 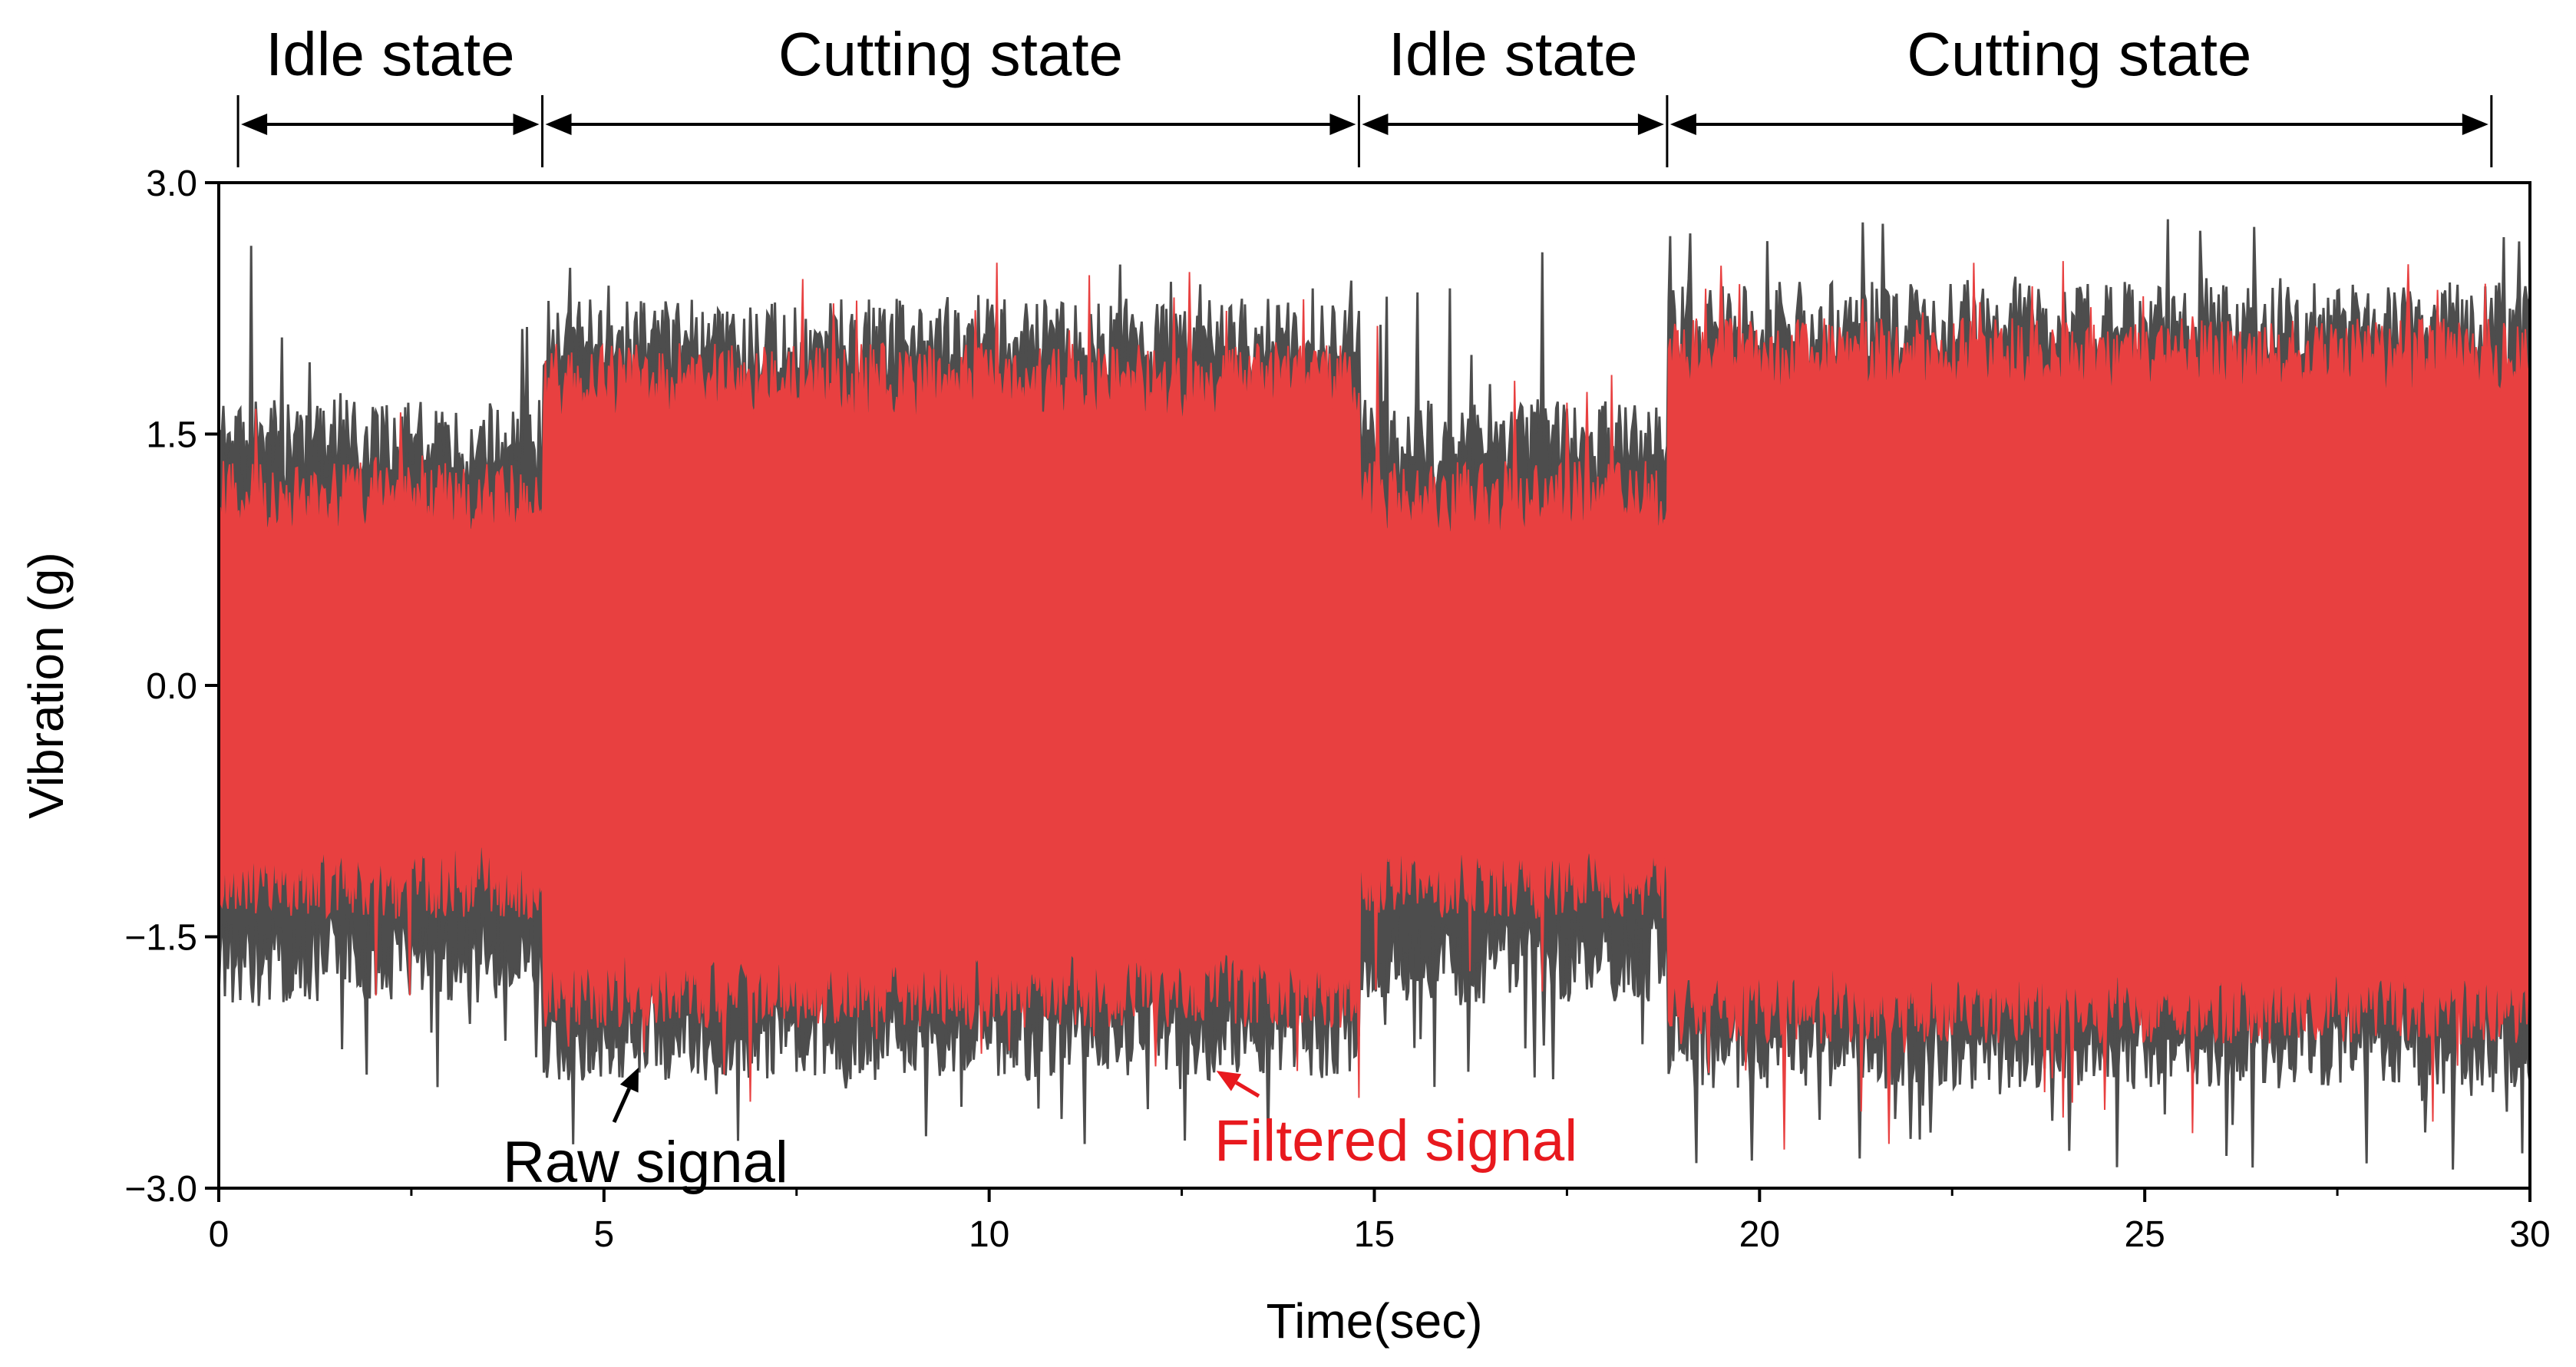 What do you see at coordinates (645, 1162) in the screenshot?
I see `raw-signal-label: Raw signal` at bounding box center [645, 1162].